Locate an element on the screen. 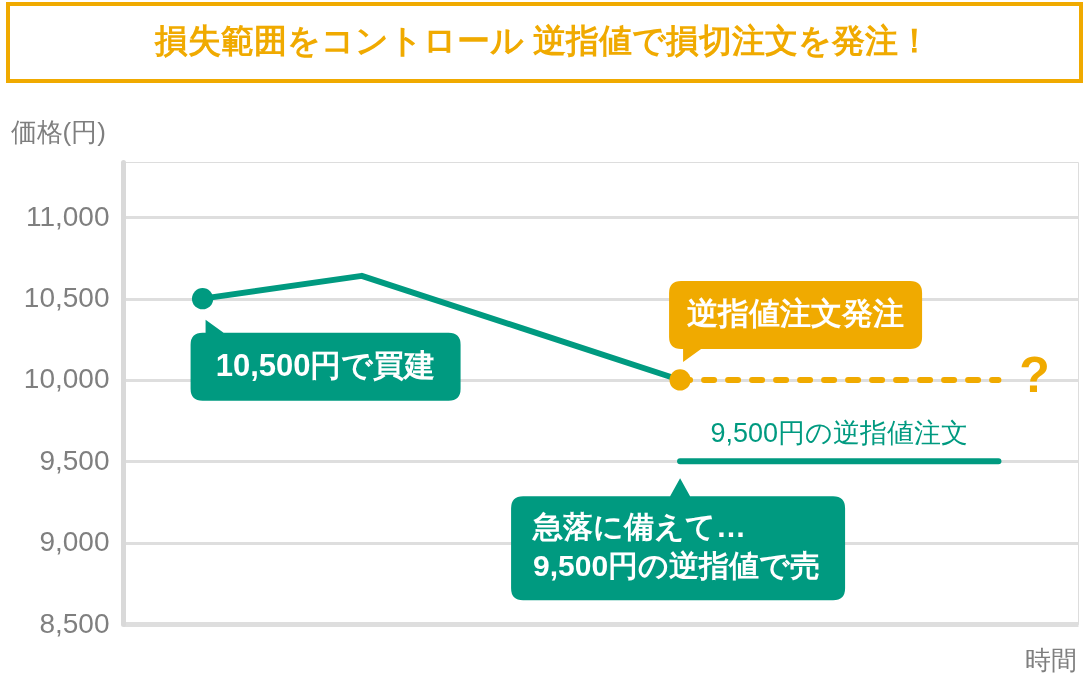 The image size is (1086, 682). y-tick-label: 11,000 is located at coordinates (67, 216).